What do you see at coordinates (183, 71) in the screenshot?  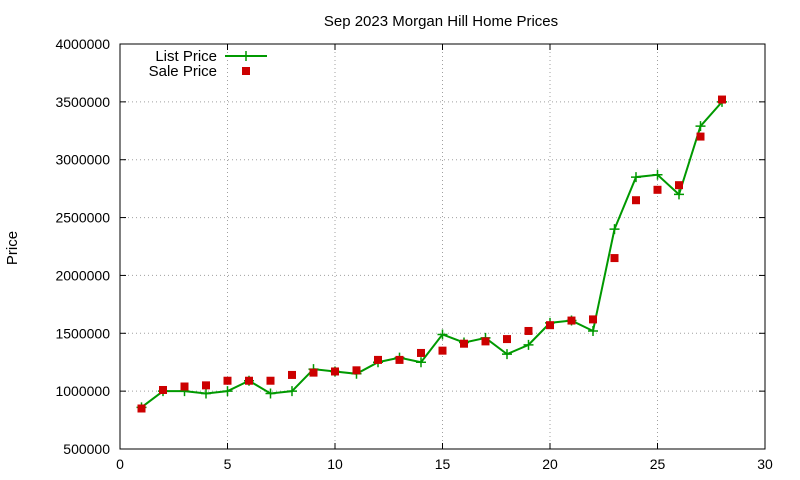 I see `legend-label-sale-price: Sale Price` at bounding box center [183, 71].